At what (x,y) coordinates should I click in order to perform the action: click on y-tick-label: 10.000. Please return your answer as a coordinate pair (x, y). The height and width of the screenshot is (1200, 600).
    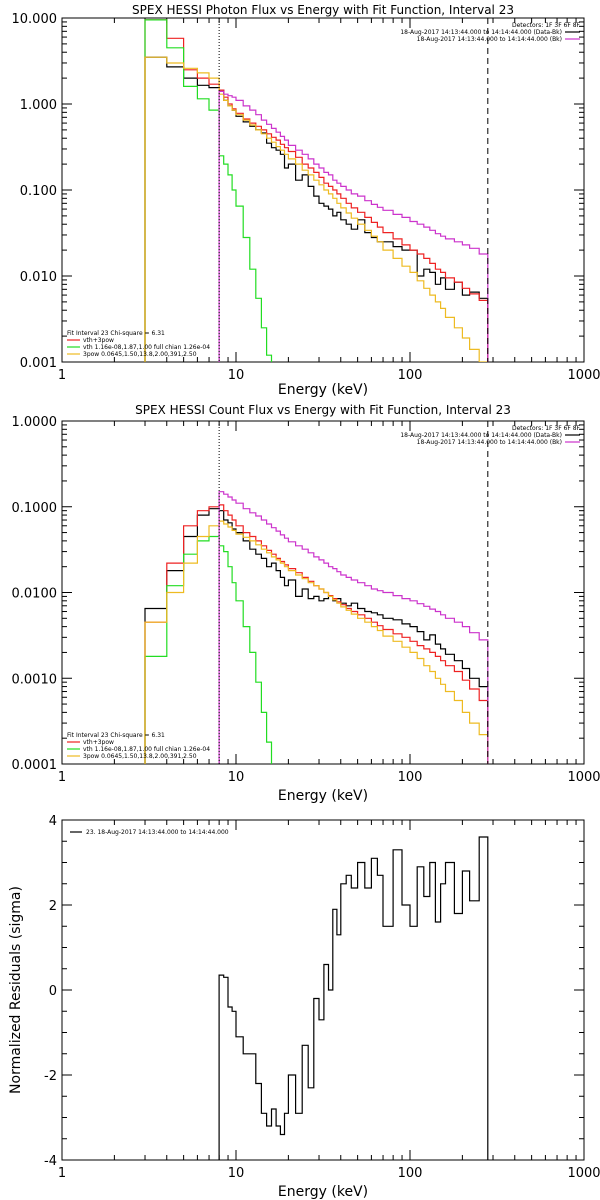
    Looking at the image, I should click on (35, 19).